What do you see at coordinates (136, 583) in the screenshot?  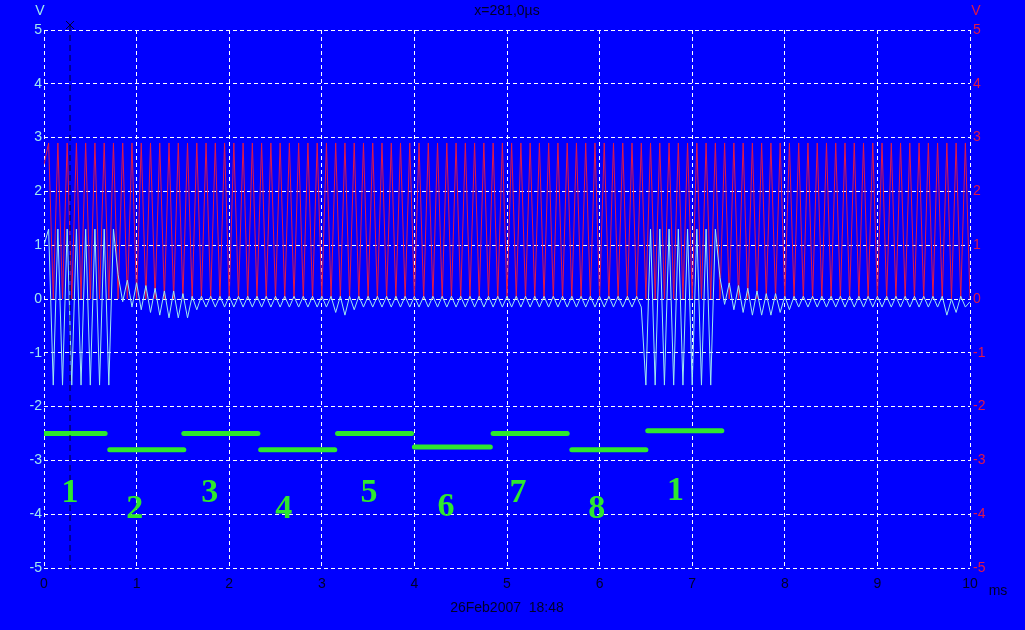 I see `x-tick-label: 1` at bounding box center [136, 583].